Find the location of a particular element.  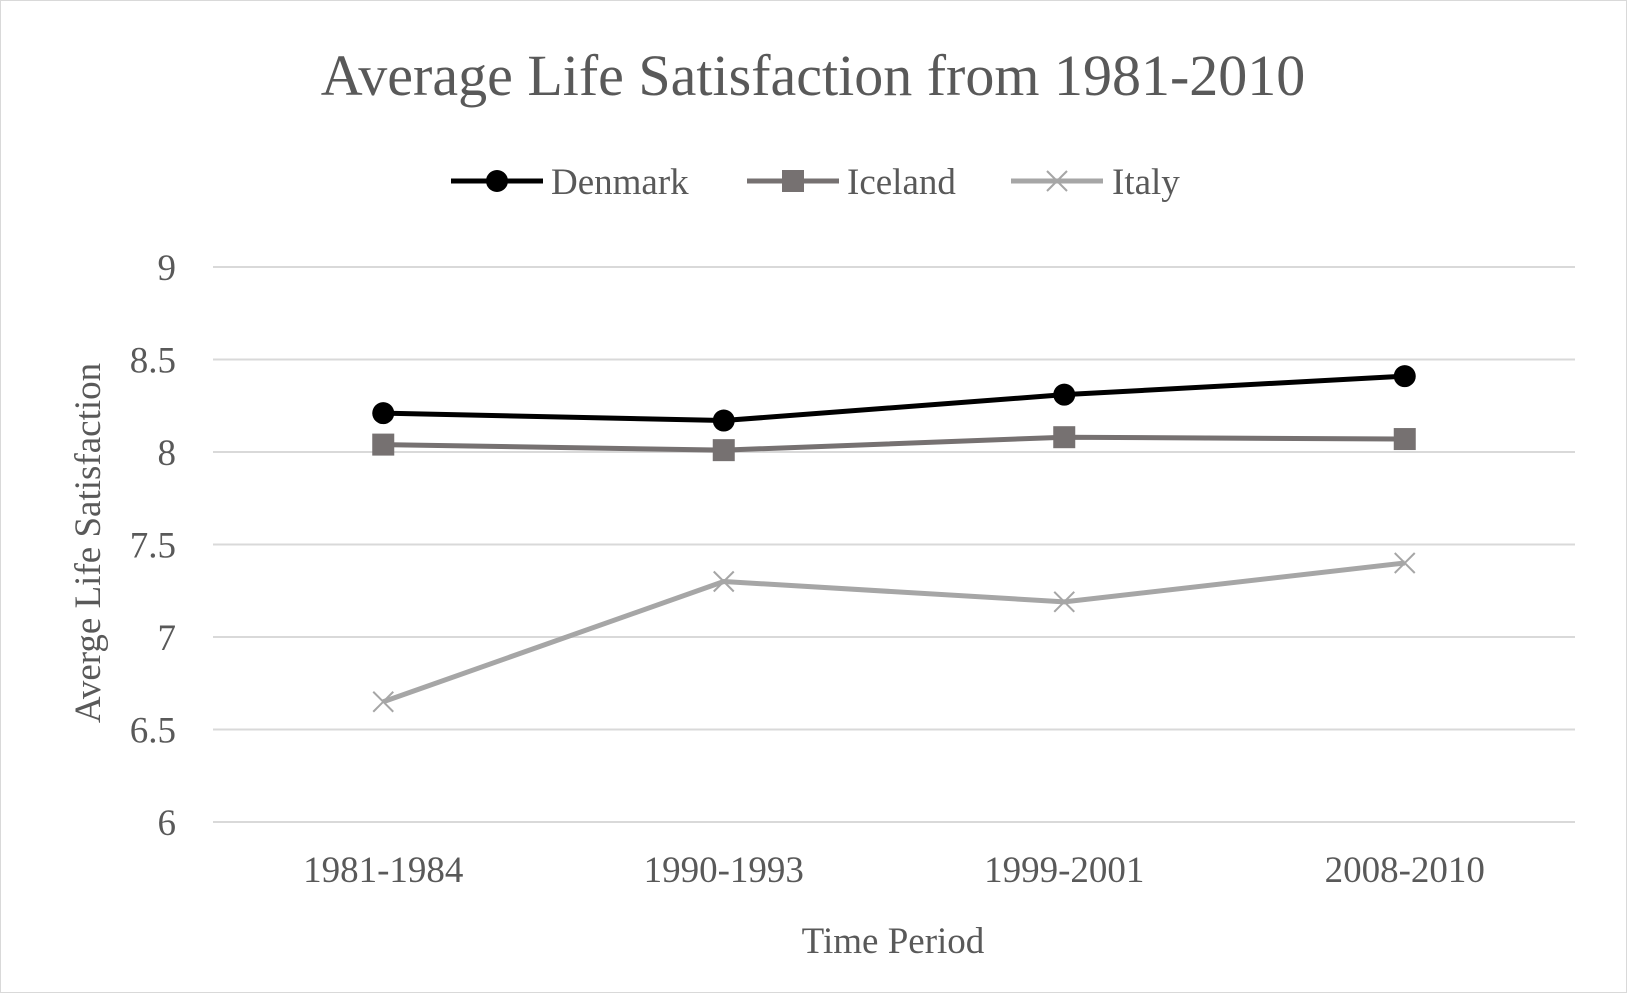

x-axis-ticks: 1981-1984 1990-1993 1999-2001 2008-2010 is located at coordinates (894, 870).